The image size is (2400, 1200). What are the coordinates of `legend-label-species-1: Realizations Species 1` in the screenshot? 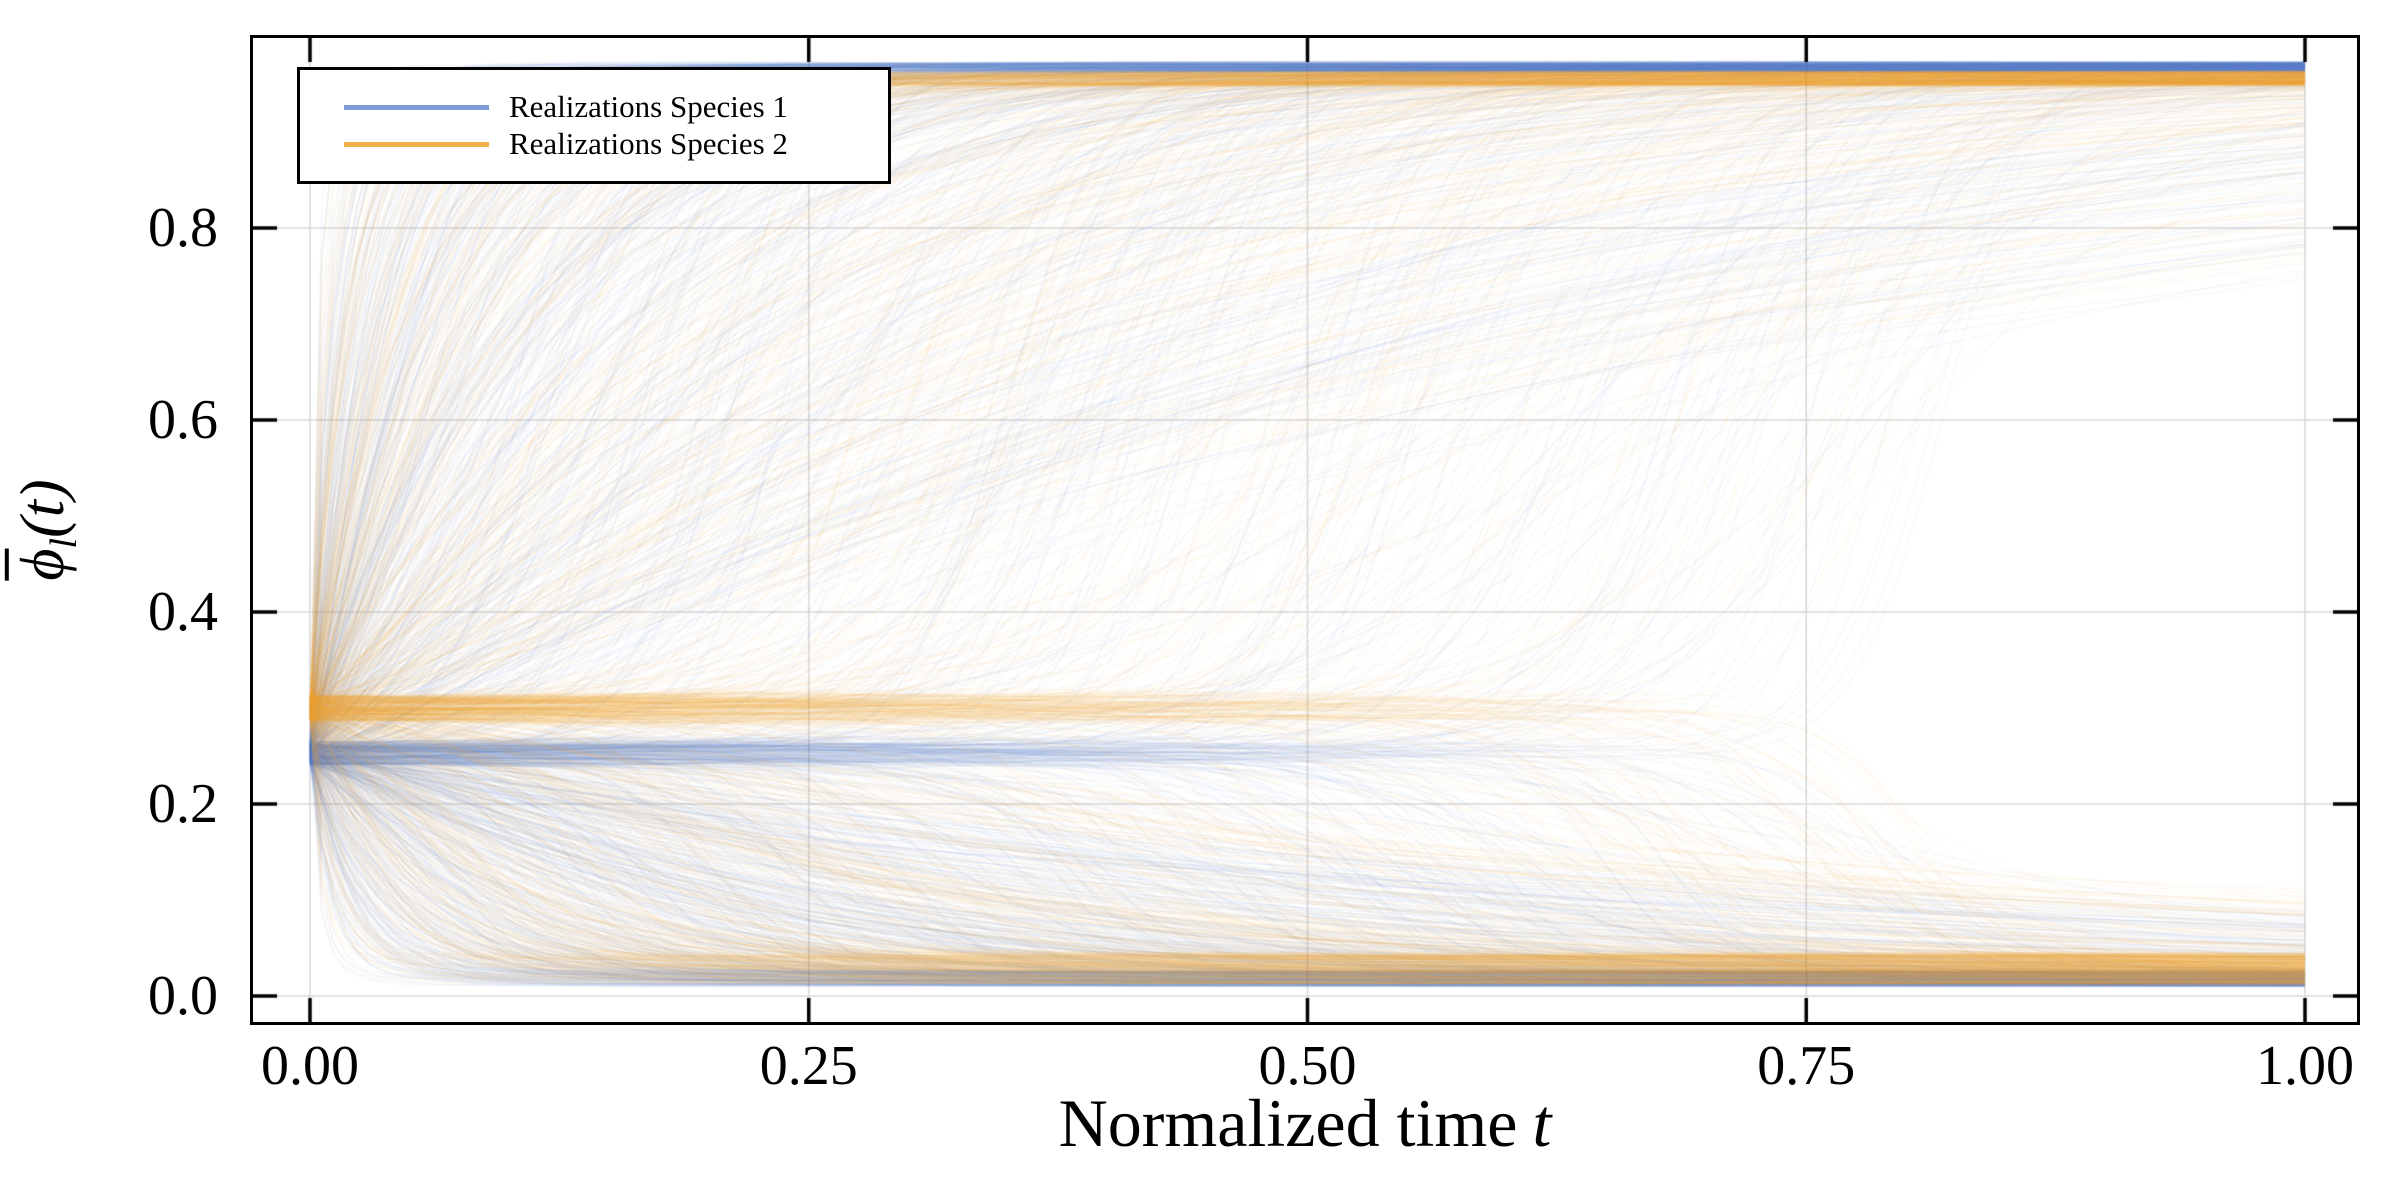 It's located at (648, 106).